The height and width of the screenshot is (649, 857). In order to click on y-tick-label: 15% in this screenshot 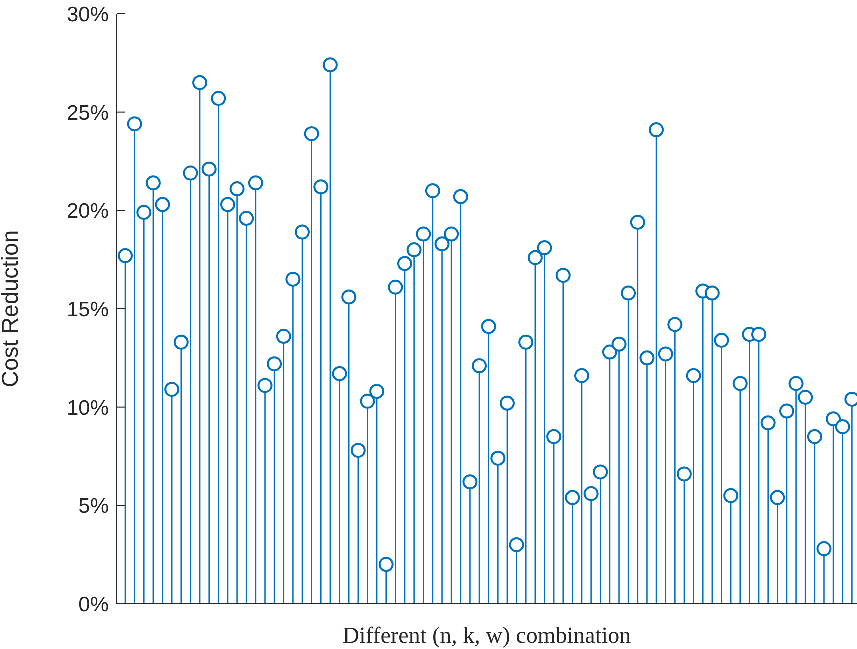, I will do `click(87, 310)`.